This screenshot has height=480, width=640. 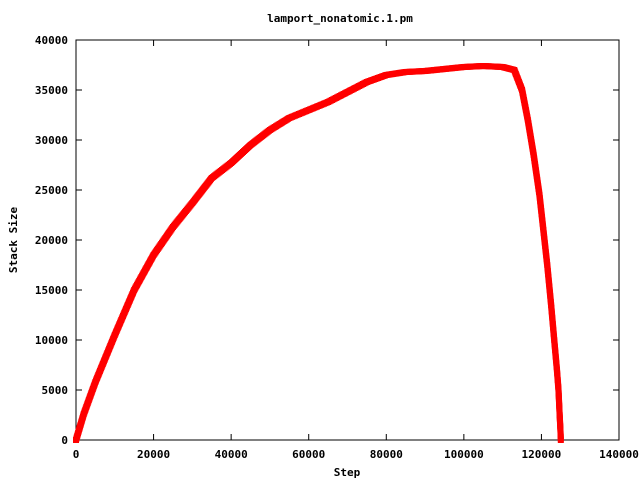 What do you see at coordinates (340, 18) in the screenshot?
I see `chart-title: lamport_nonatomic.1.pm` at bounding box center [340, 18].